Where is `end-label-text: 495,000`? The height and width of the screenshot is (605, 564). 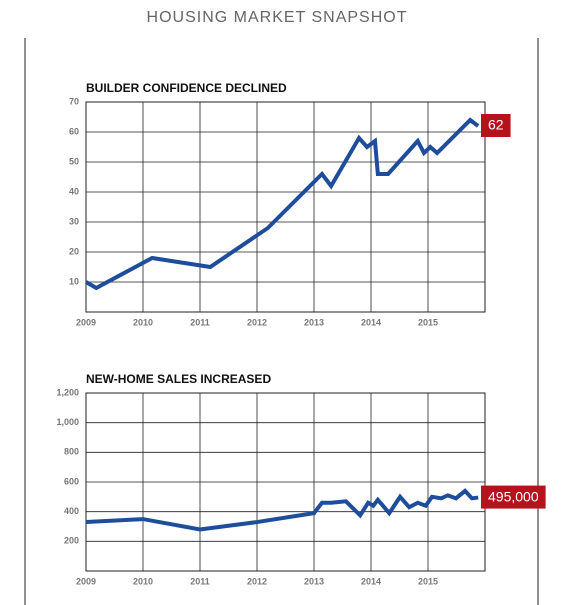
end-label-text: 495,000 is located at coordinates (513, 496).